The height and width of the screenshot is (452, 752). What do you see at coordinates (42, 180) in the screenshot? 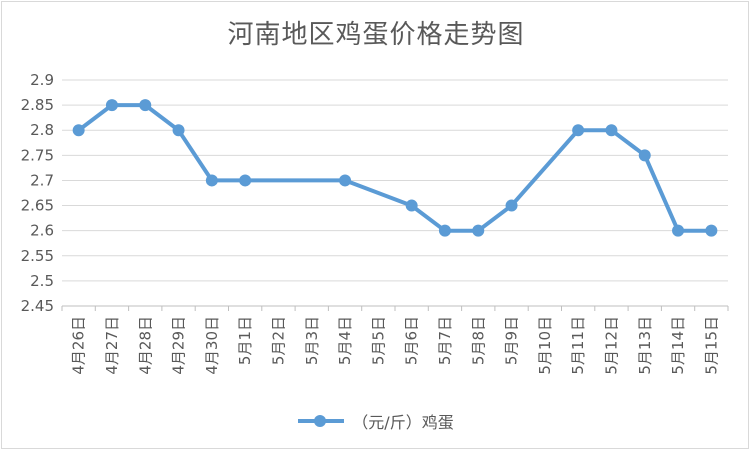
I see `y-tick-label: 2.7` at bounding box center [42, 180].